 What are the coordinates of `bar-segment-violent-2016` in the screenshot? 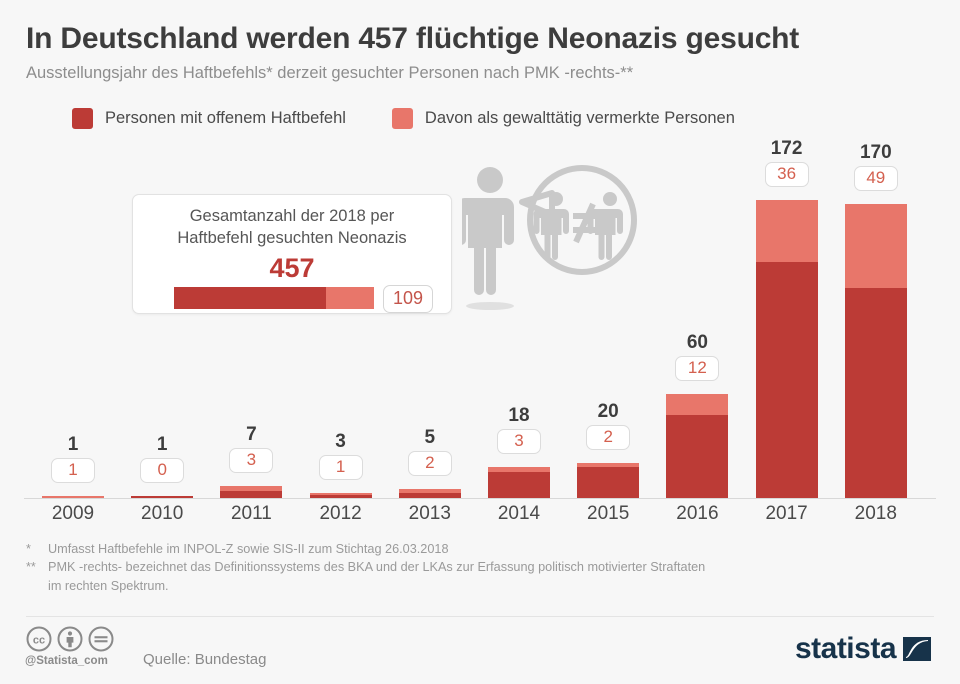 It's located at (697, 404).